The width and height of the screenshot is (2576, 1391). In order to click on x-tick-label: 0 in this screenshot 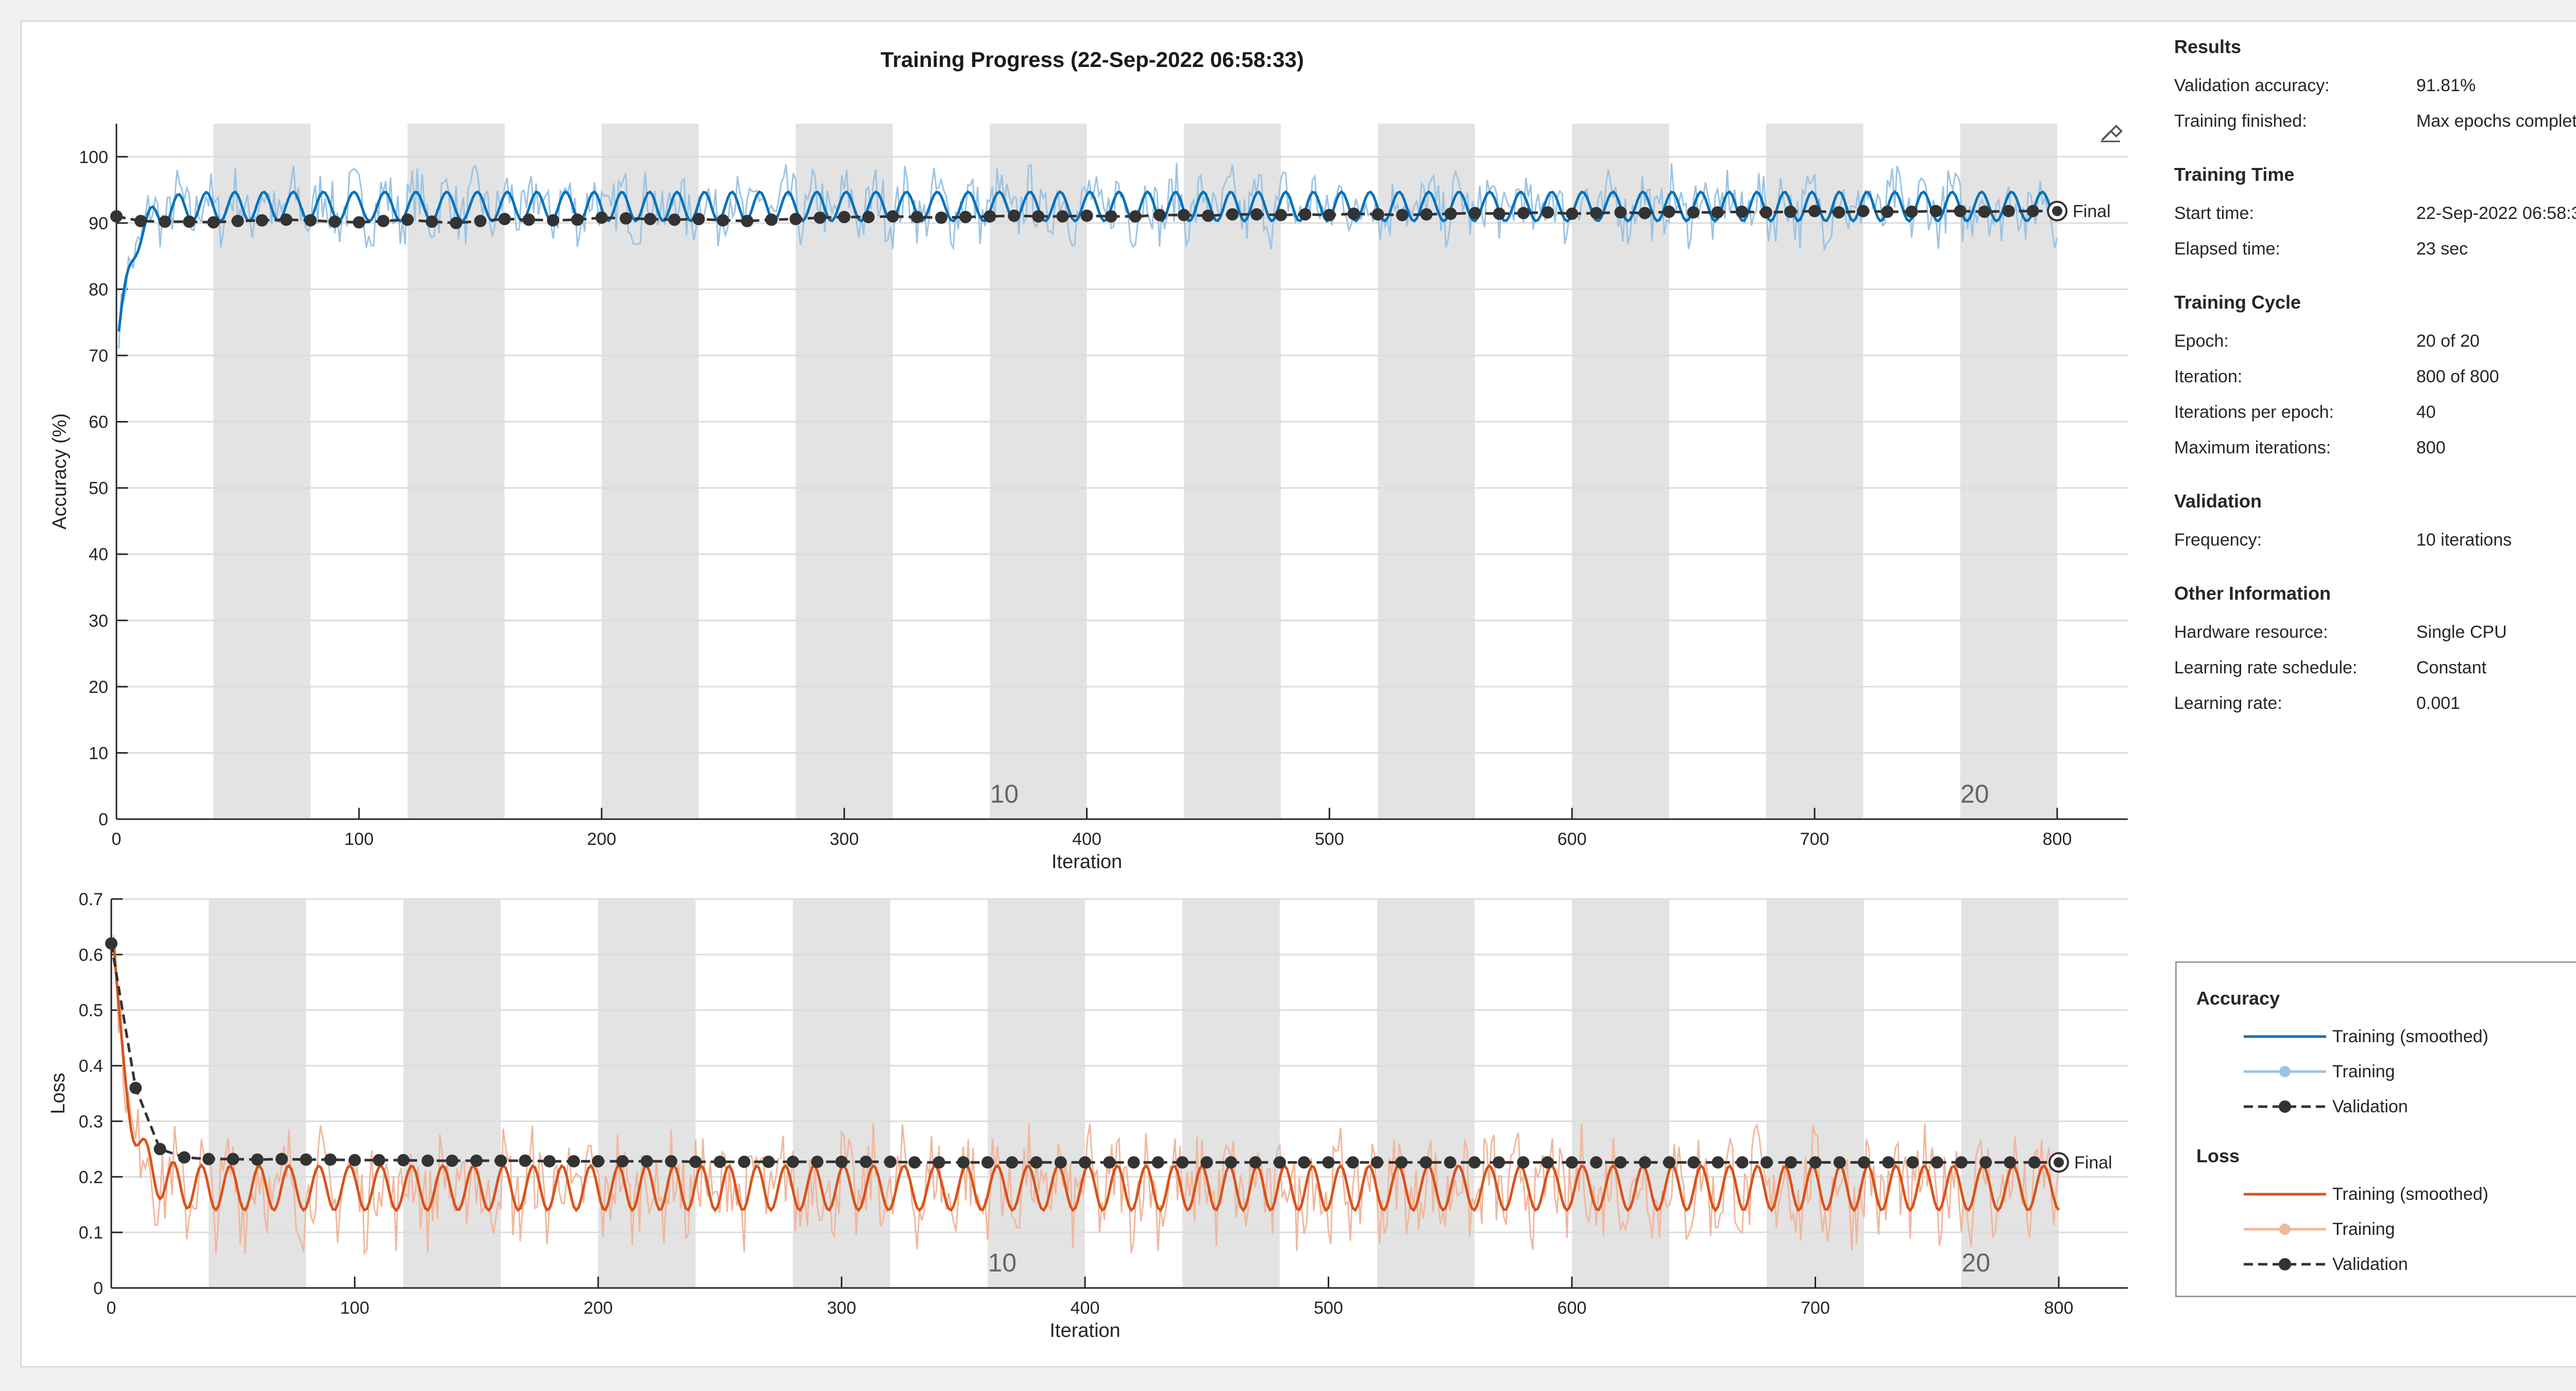, I will do `click(111, 1308)`.